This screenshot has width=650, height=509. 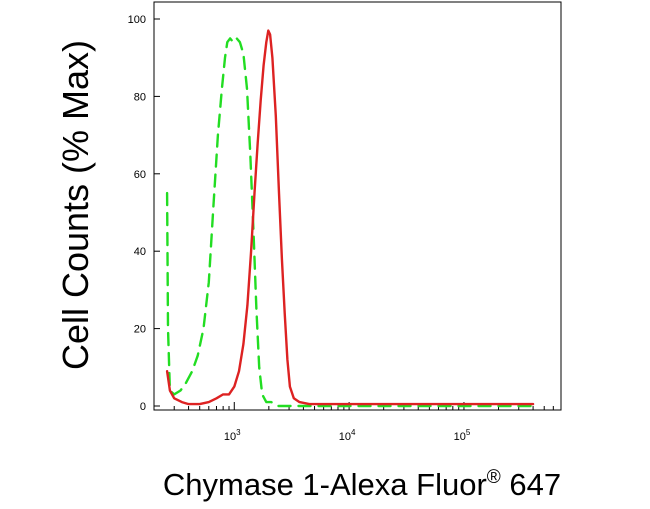 What do you see at coordinates (140, 97) in the screenshot?
I see `y-tick-label: 80` at bounding box center [140, 97].